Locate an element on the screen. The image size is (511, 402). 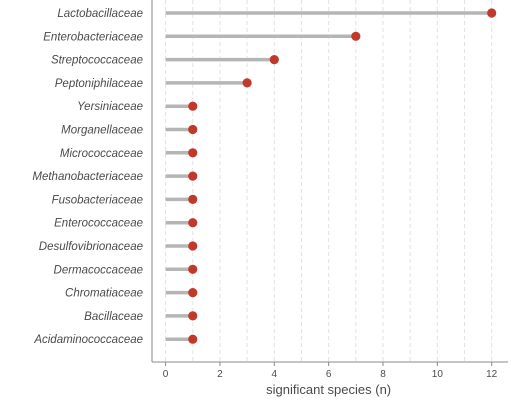
category-label: Micrococcaceae is located at coordinates (101, 154).